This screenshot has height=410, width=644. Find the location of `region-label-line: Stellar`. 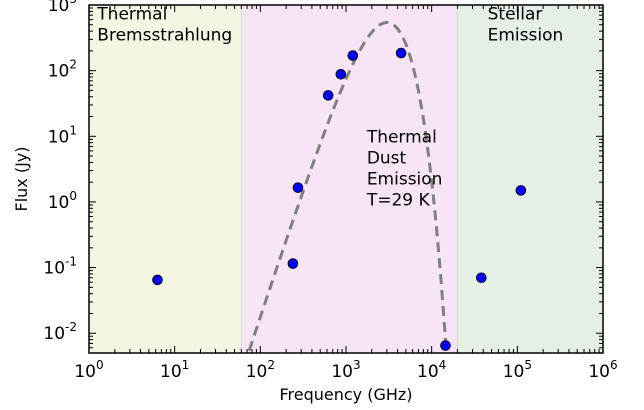

region-label-line: Stellar is located at coordinates (515, 15).